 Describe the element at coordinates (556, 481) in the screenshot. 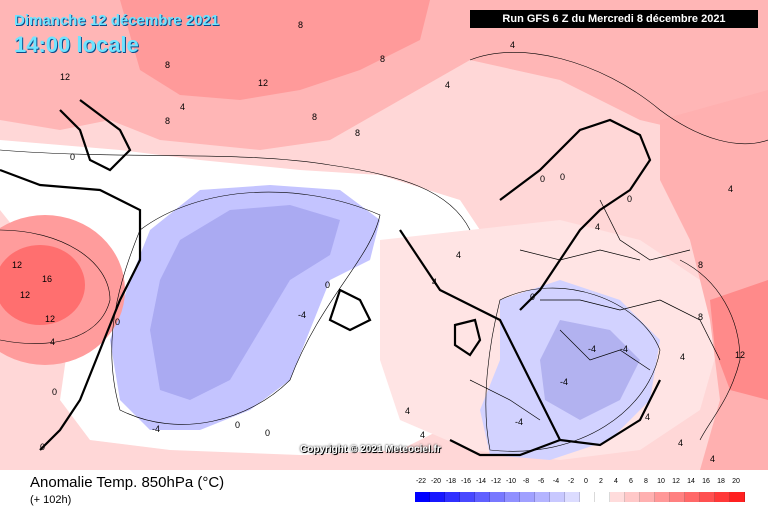

I see `legend-tick-label: -4` at that location.